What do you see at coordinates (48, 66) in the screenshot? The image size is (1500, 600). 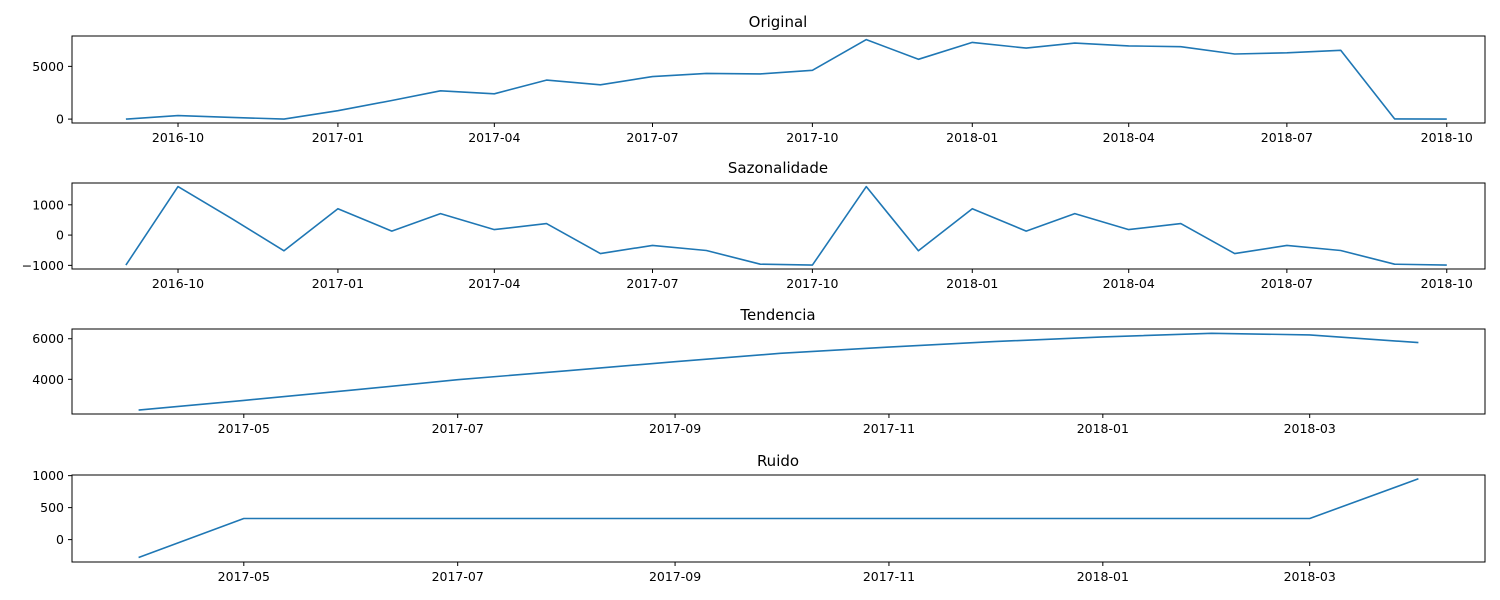 I see `y-tick-label: 5000` at bounding box center [48, 66].